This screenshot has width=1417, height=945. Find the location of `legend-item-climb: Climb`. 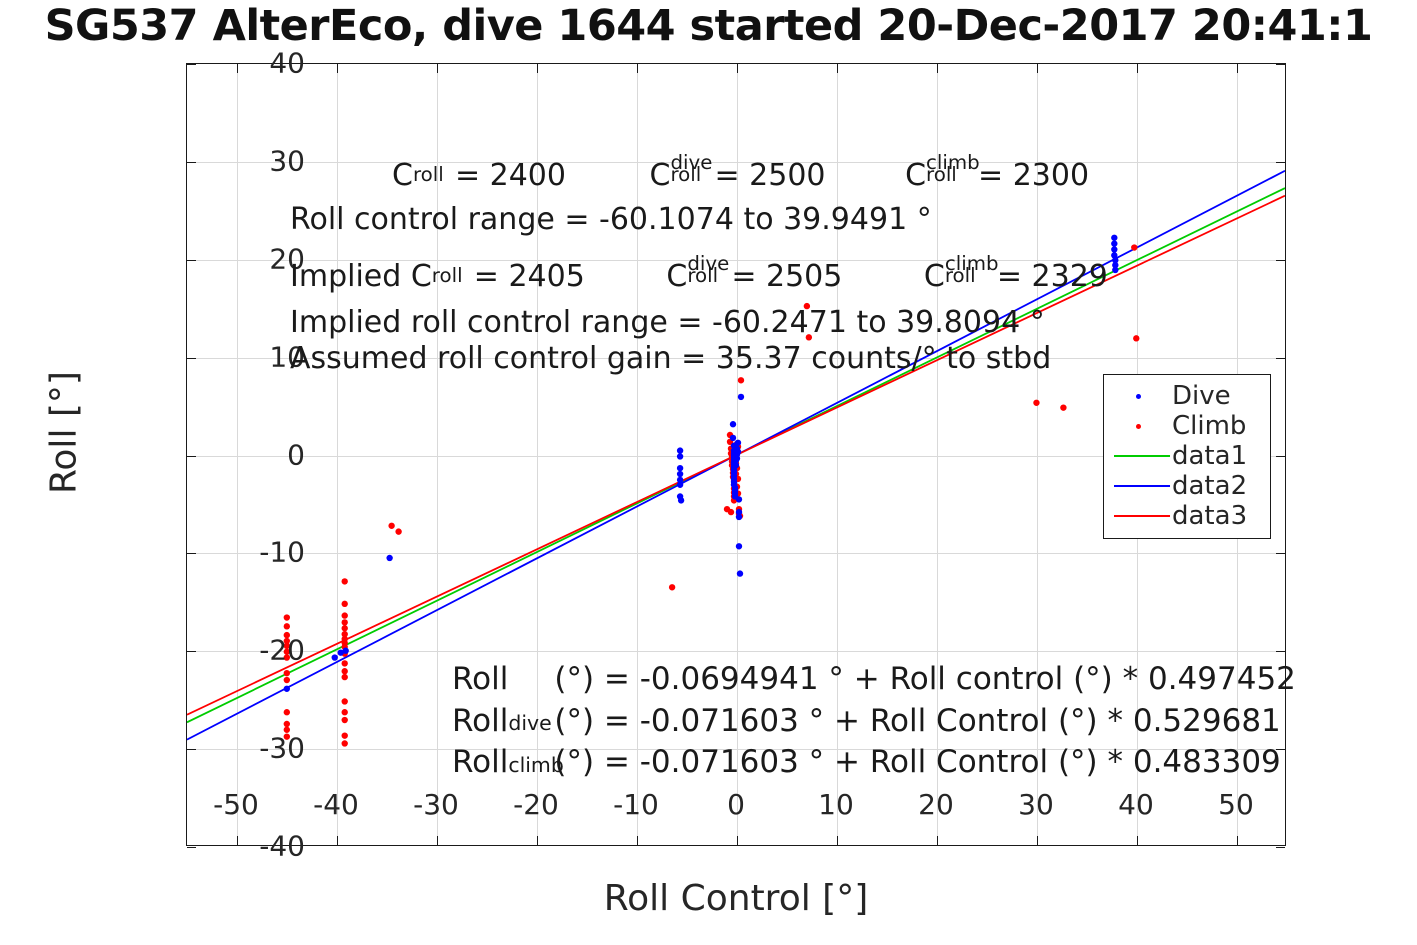

legend-item-climb: Climb is located at coordinates (1187, 426).